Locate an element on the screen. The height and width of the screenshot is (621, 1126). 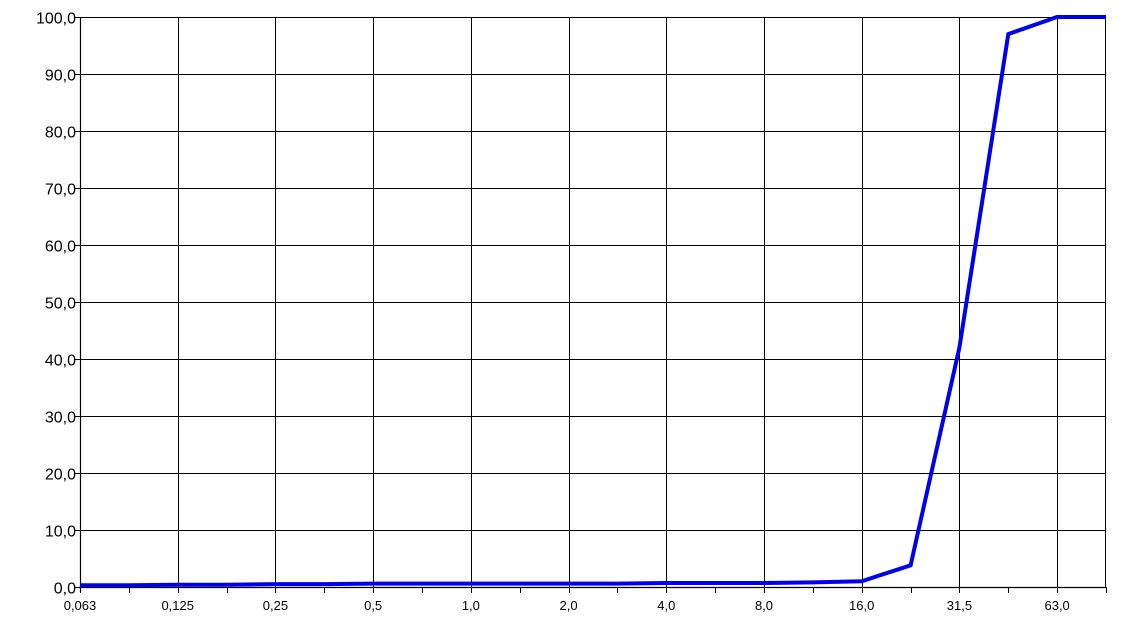
y-tick-label: 40,0 is located at coordinates (60, 361).